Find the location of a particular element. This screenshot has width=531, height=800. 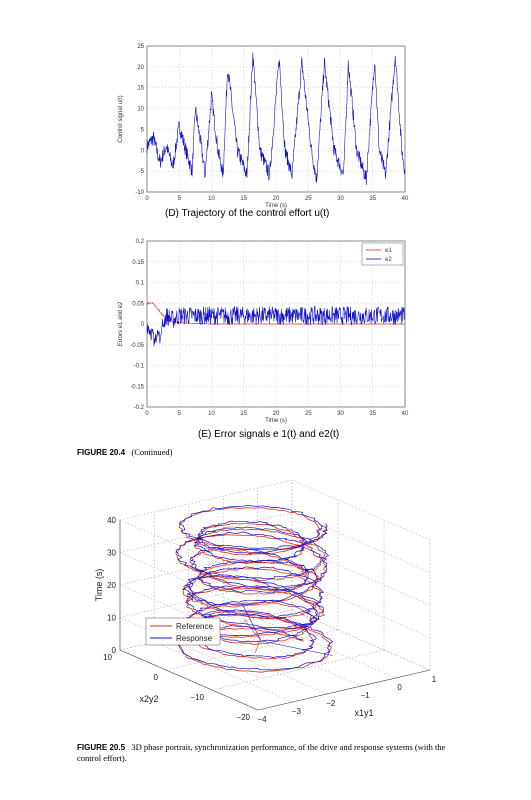

control-signal-line is located at coordinates (276, 118).